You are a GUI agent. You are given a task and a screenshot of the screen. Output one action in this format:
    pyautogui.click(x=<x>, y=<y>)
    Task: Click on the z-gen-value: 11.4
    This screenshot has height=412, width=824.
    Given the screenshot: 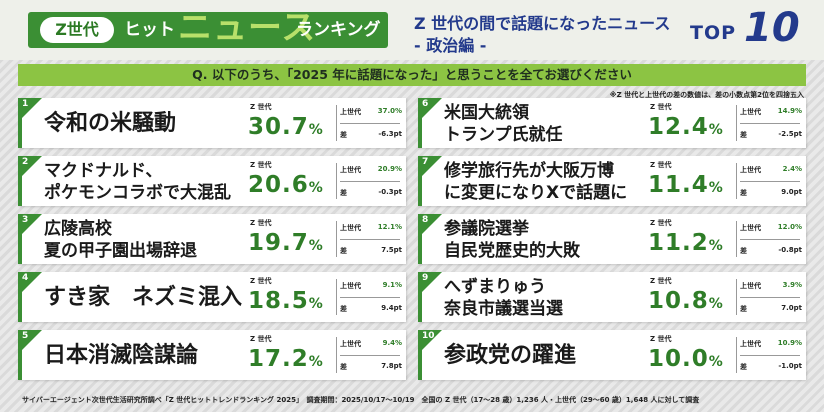 What is the action you would take?
    pyautogui.click(x=678, y=185)
    